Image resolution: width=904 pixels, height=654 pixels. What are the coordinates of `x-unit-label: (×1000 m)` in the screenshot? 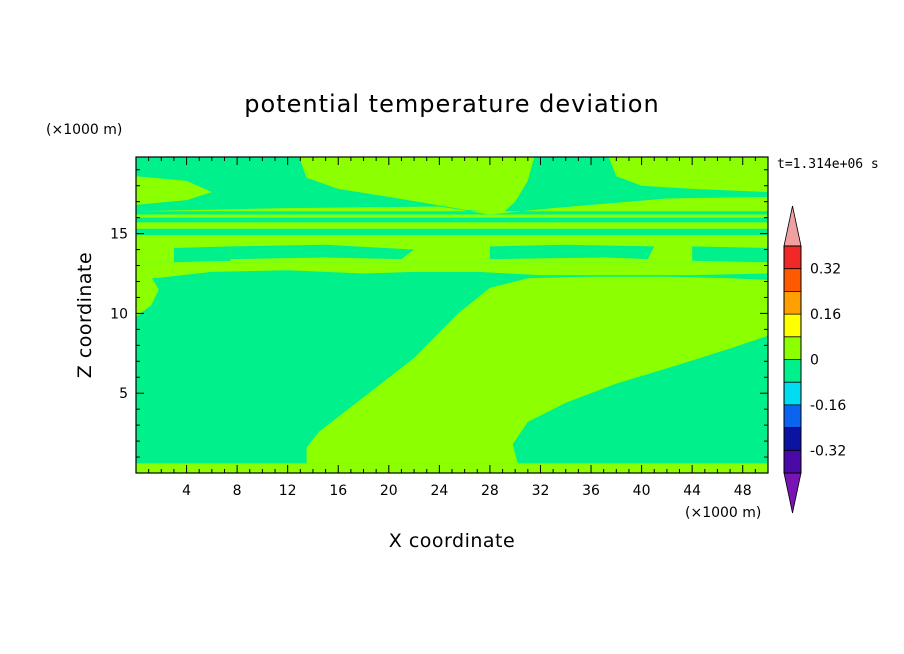 It's located at (723, 513).